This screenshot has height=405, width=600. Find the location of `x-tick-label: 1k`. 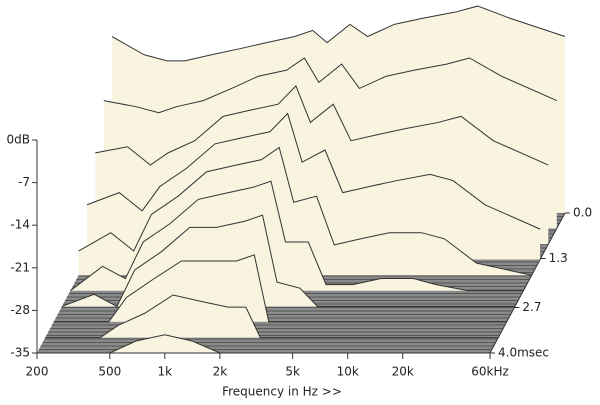

x-tick-label: 1k is located at coordinates (165, 372).